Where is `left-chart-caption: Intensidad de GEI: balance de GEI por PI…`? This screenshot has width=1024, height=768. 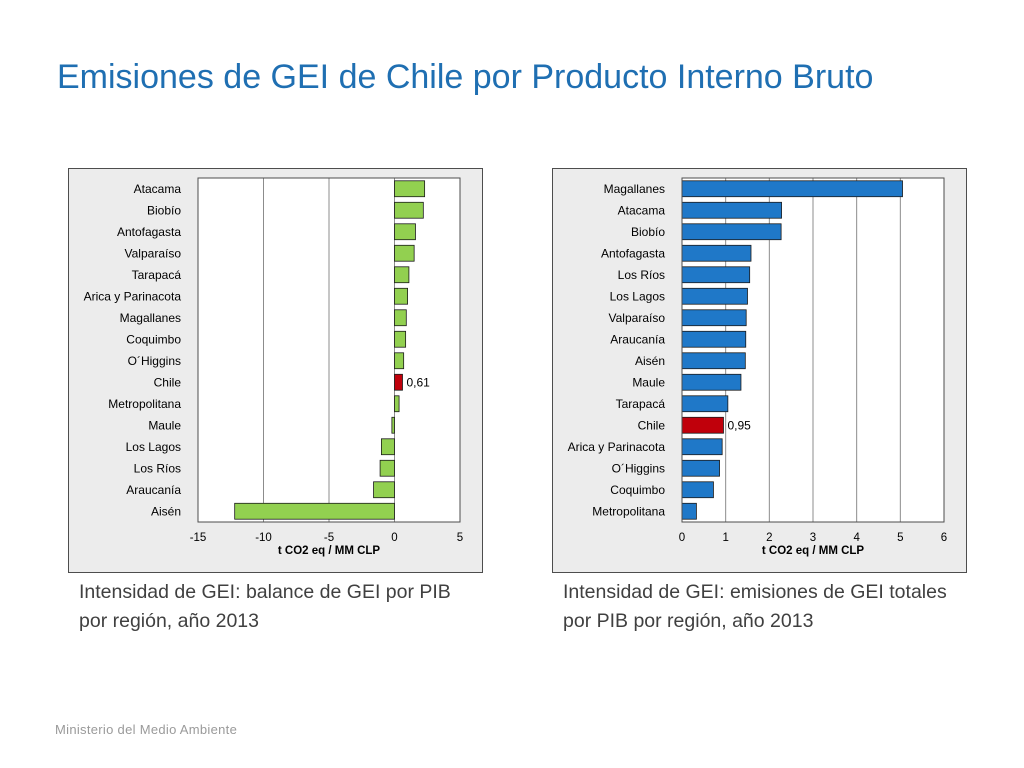 left-chart-caption: Intensidad de GEI: balance de GEI por PI… is located at coordinates (265, 606).